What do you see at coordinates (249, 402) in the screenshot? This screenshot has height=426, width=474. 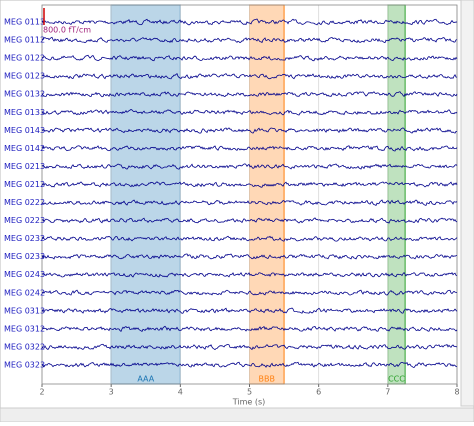 I see `x-axis-label: Time (s)` at bounding box center [249, 402].